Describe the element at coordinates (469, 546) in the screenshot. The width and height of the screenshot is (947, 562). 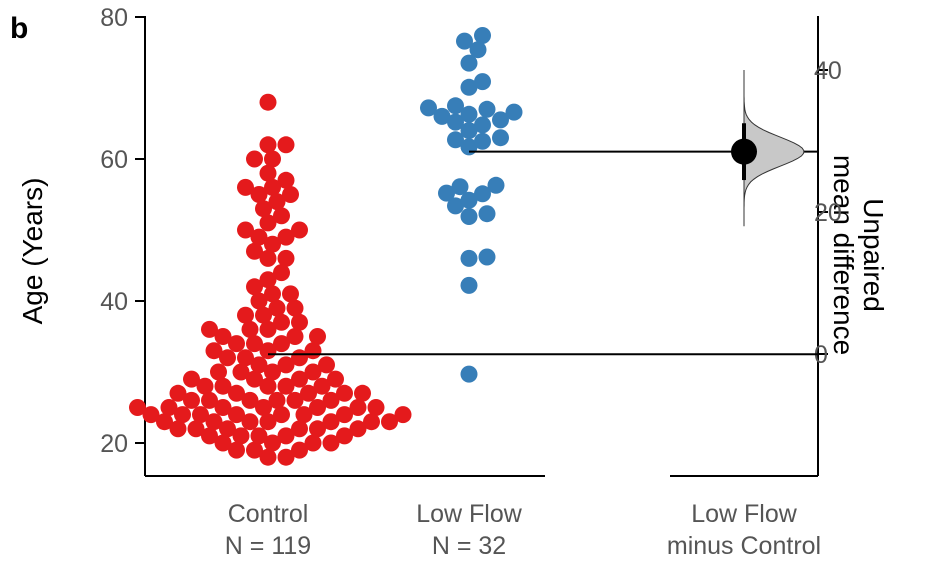
I see `low-flow-count: N = 32` at that location.